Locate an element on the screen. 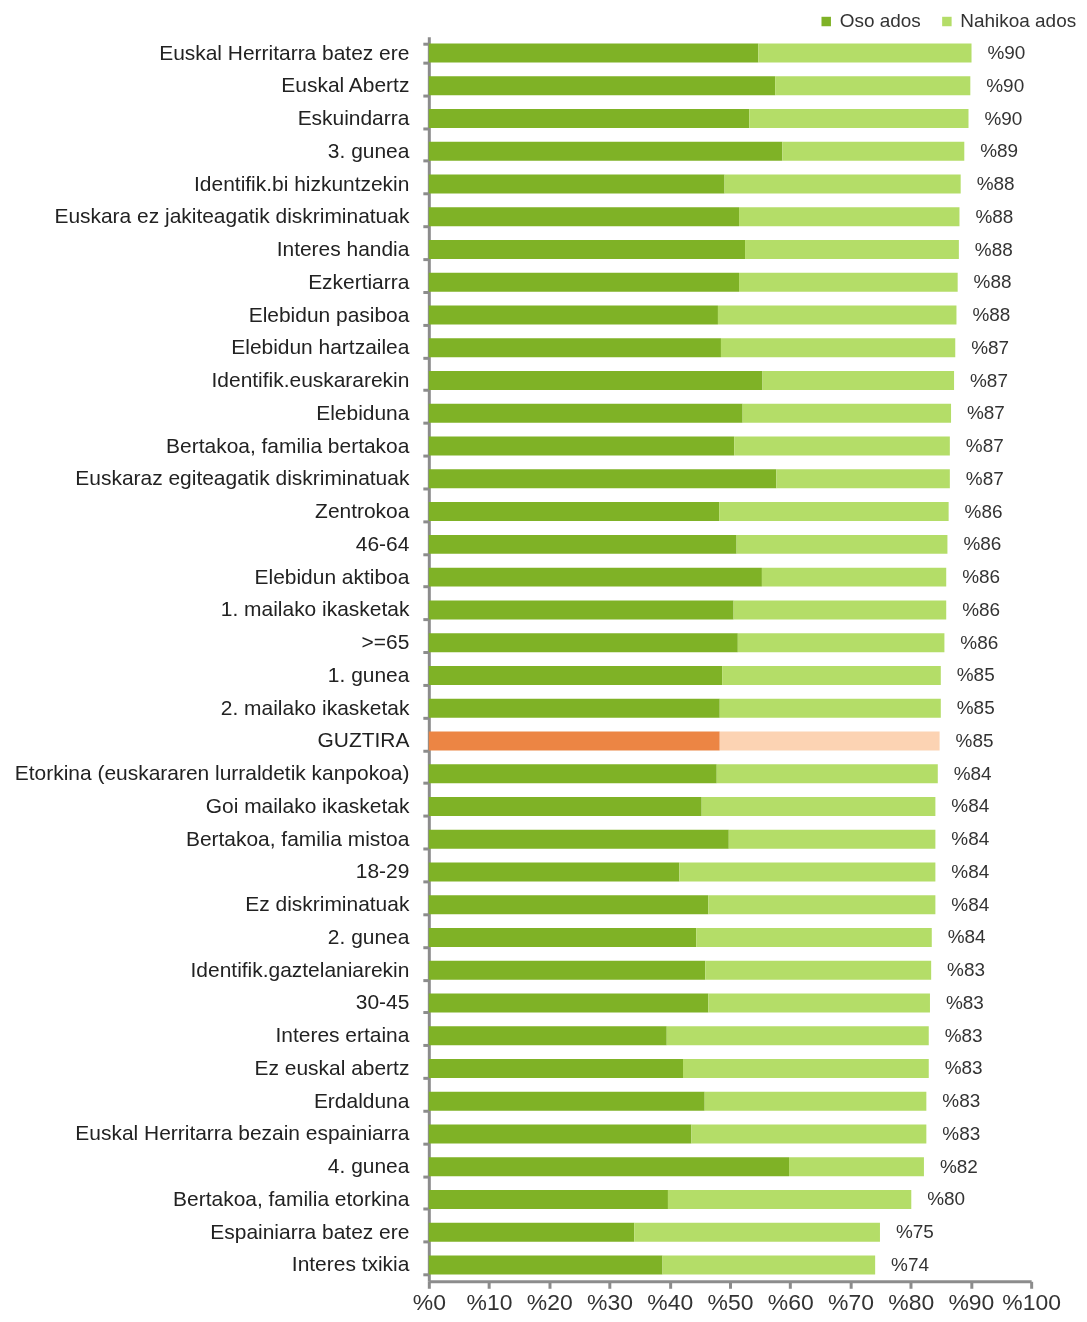 This screenshot has height=1322, width=1087. y-tick-label: 2. gunea is located at coordinates (368, 936).